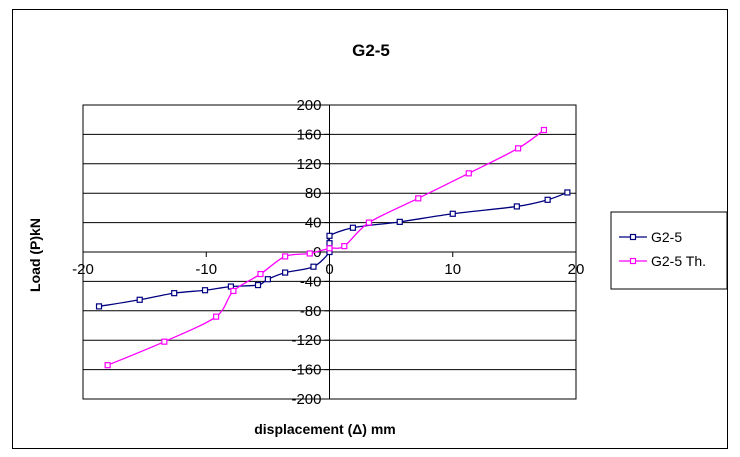 The height and width of the screenshot is (457, 740). What do you see at coordinates (306, 370) in the screenshot?
I see `y-tick-label: -160` at bounding box center [306, 370].